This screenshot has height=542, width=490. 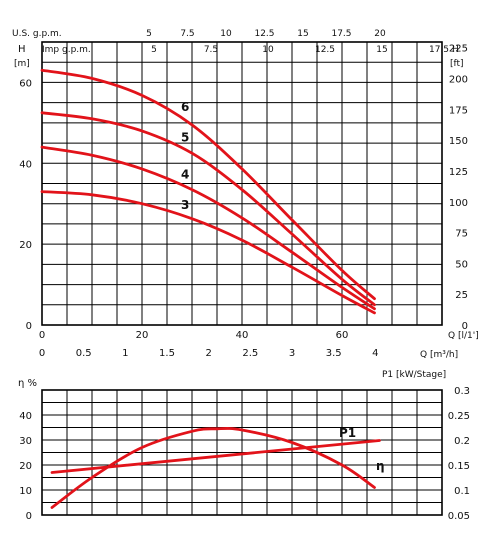 What do you see at coordinates (226, 34) in the screenshot?
I see `us-gpm-tick: 10` at bounding box center [226, 34].